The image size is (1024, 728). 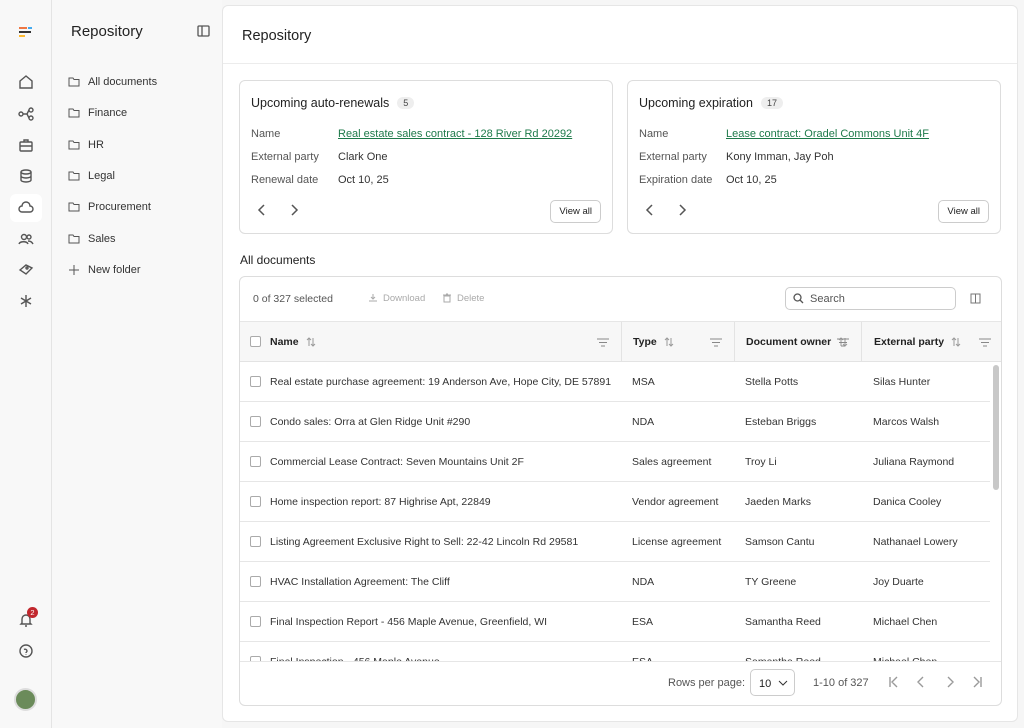 What do you see at coordinates (32, 612) in the screenshot?
I see `notification-badge: 2` at bounding box center [32, 612].